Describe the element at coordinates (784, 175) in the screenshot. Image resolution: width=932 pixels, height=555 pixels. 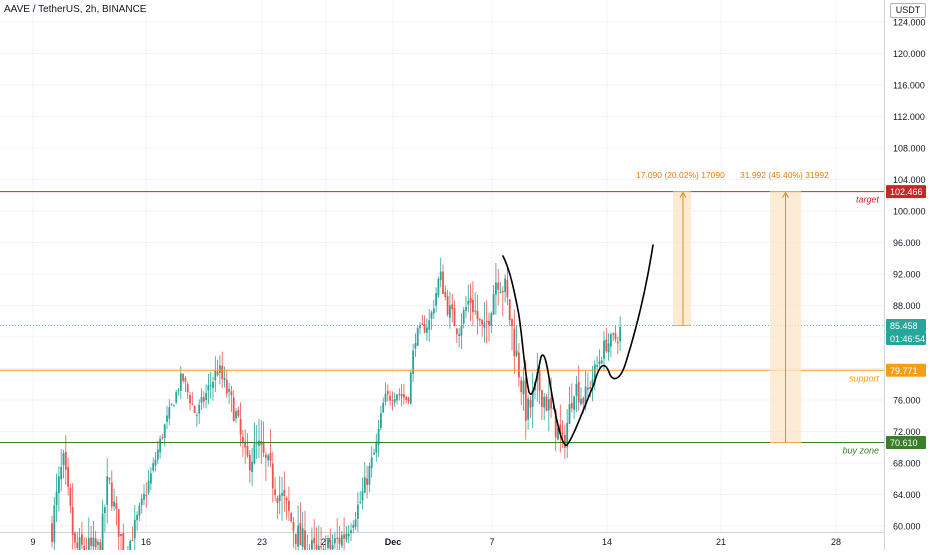
I see `measure-label: 31.992 (45.40%) 31992` at that location.